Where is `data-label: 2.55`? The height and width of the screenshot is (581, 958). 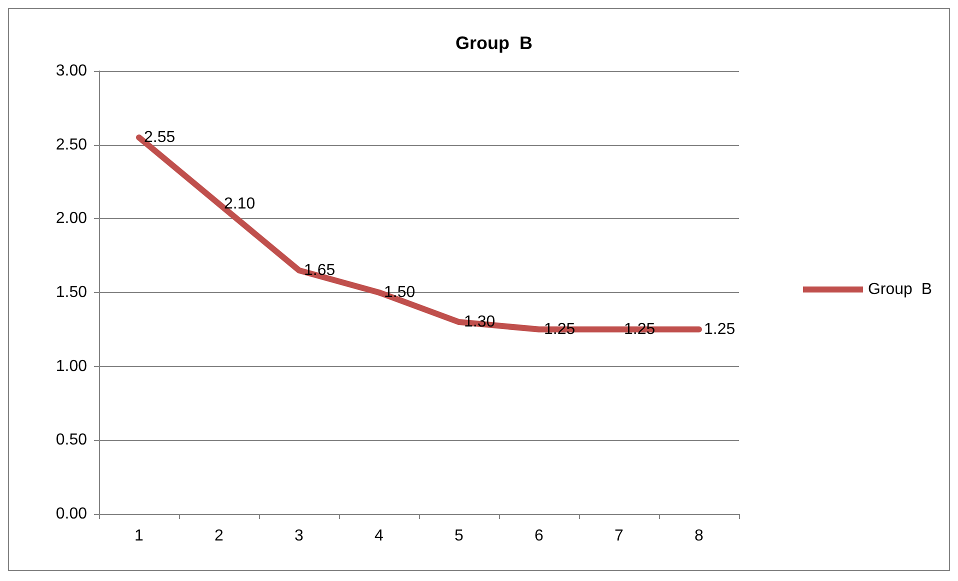
data-label: 2.55 is located at coordinates (160, 137).